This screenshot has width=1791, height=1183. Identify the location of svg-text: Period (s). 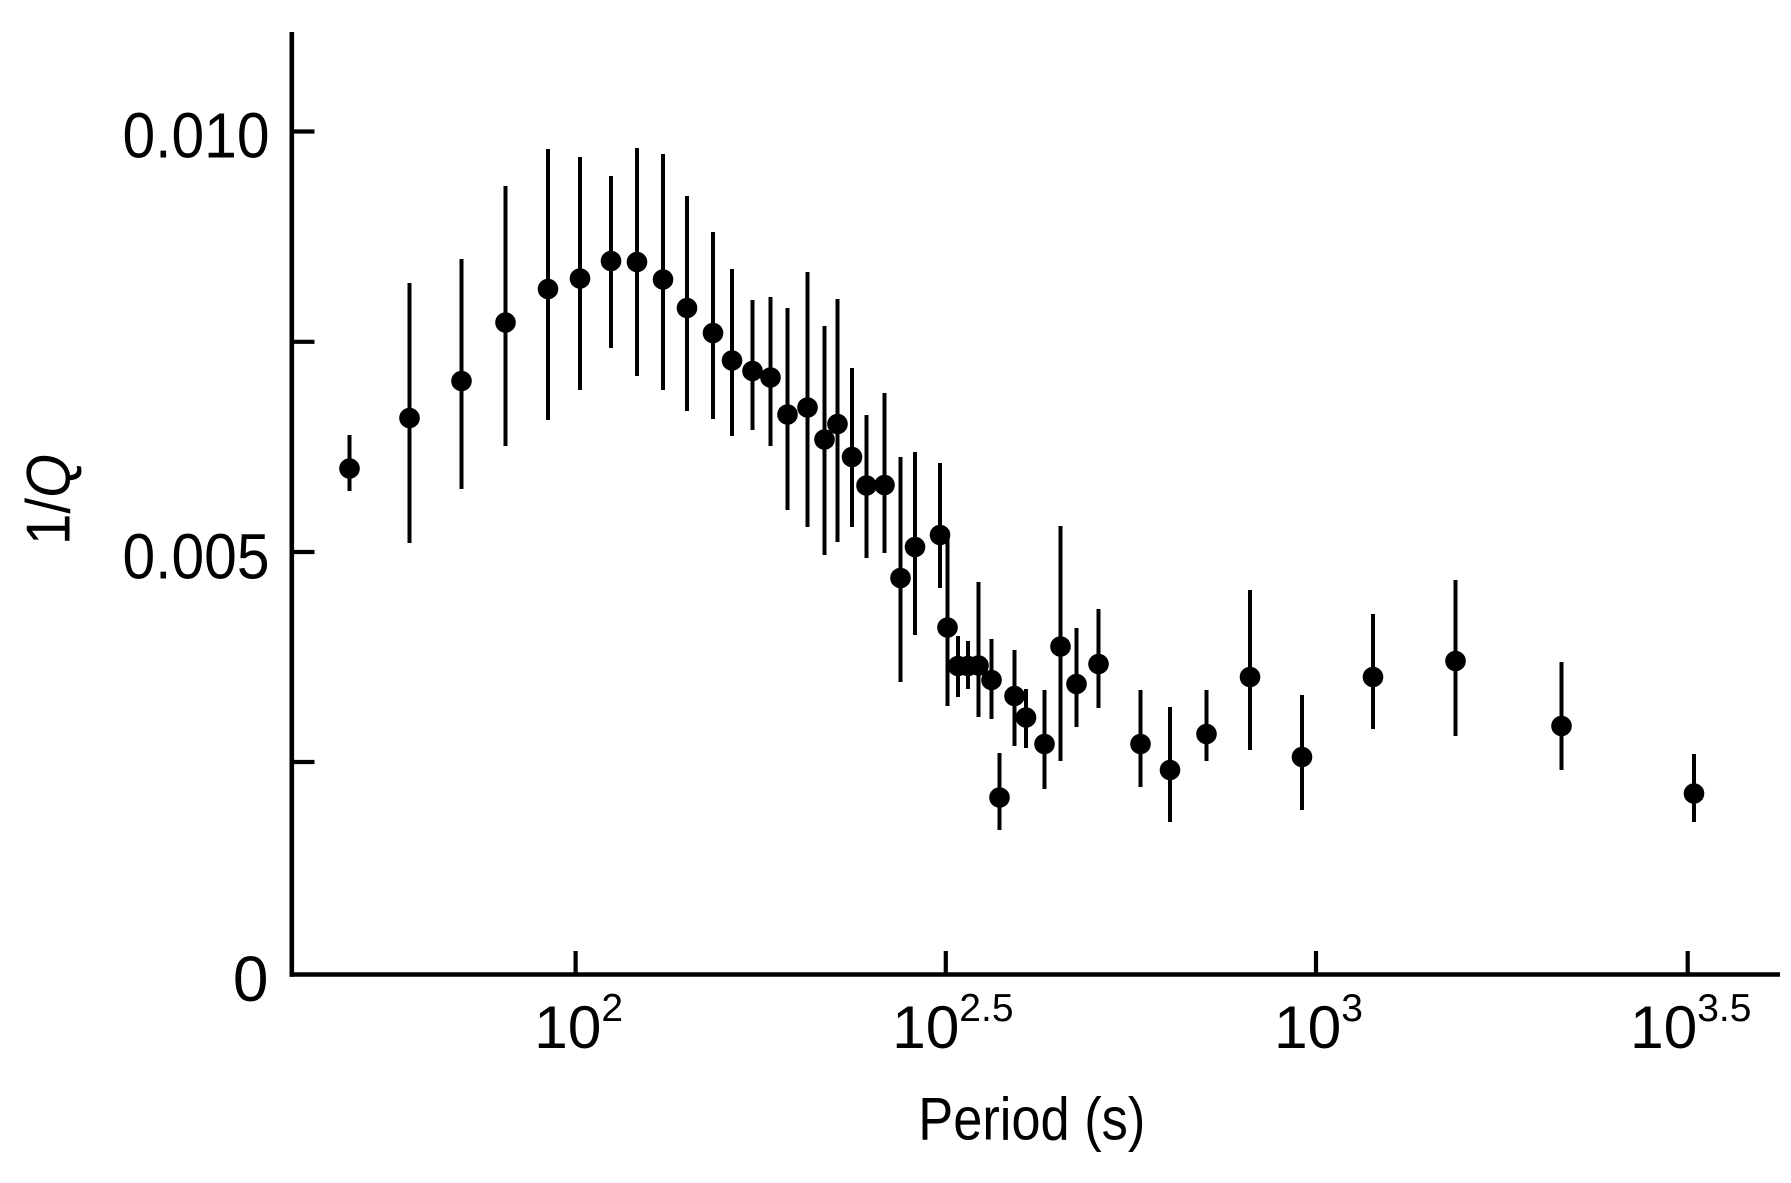
(1031, 1118).